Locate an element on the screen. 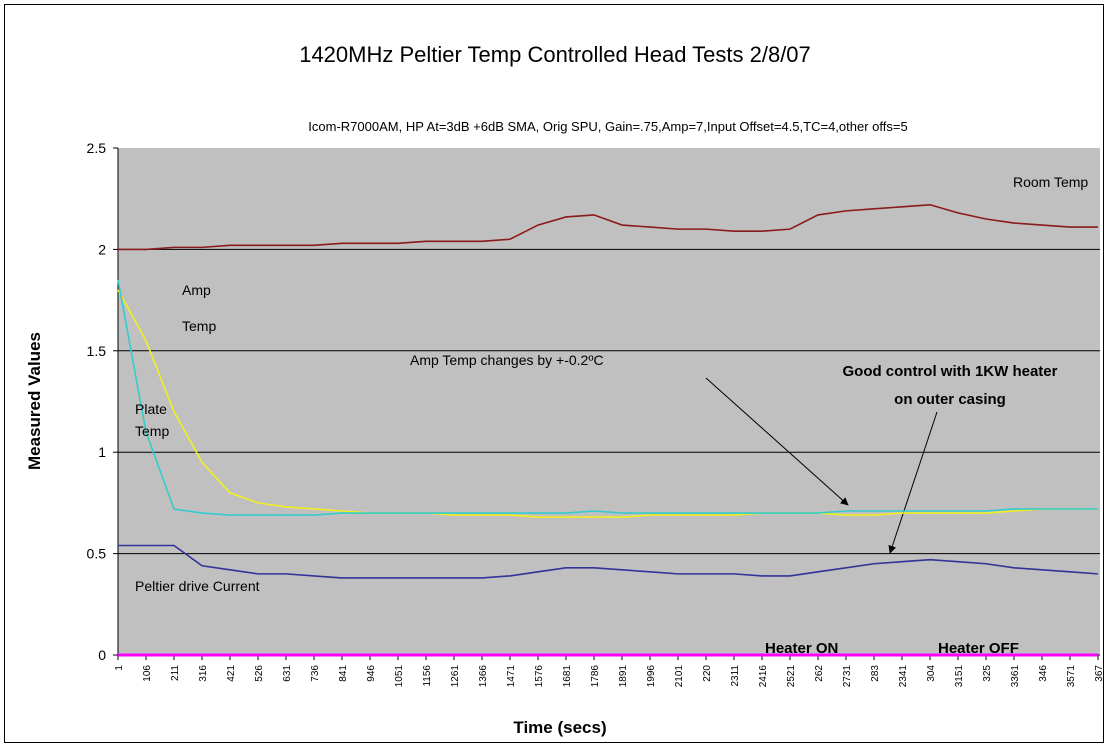 Image resolution: width=1109 pixels, height=747 pixels. x-tick-label: 2416 is located at coordinates (763, 676).